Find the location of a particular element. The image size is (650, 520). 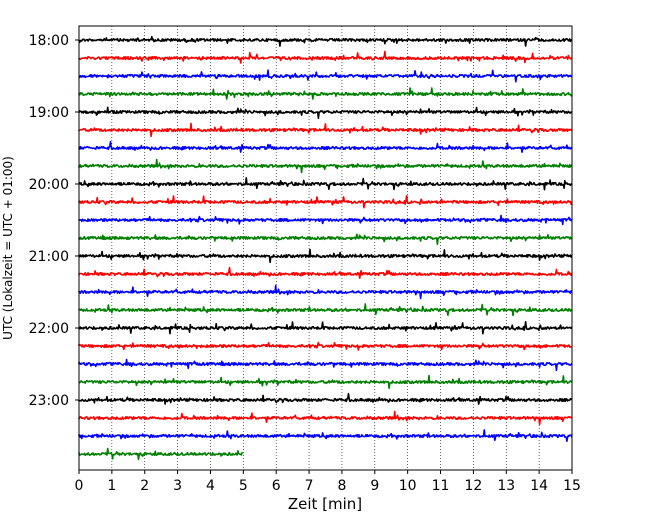

x-axis-ticks: 0 1 2 3 4 5 6 7 8 9 10 11 12 13 14 15 is located at coordinates (328, 482).